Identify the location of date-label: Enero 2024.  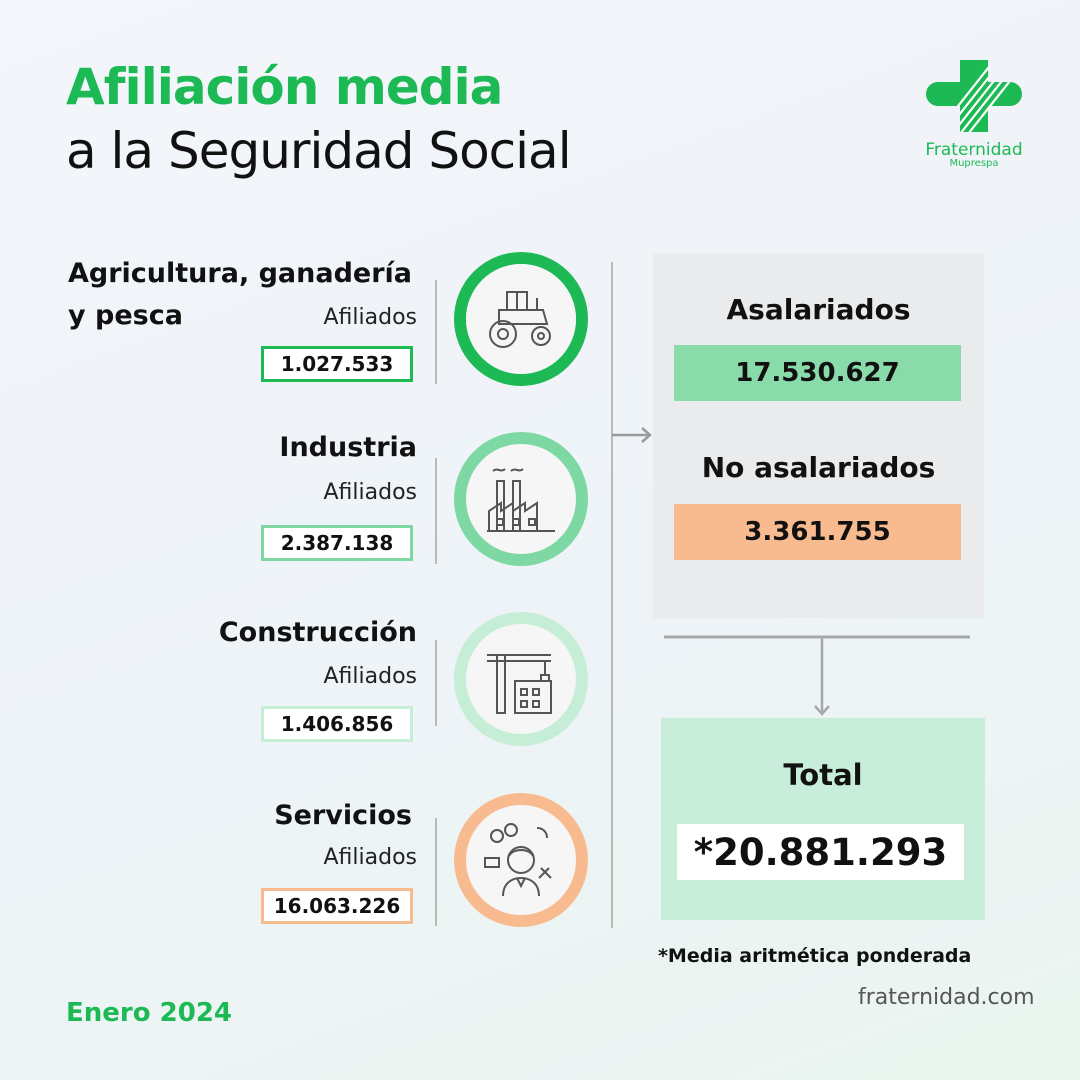
(149, 1013).